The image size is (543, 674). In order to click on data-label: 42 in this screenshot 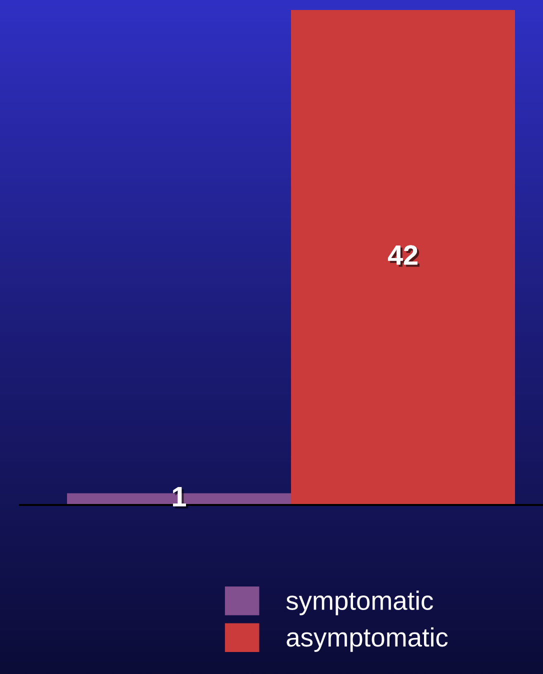, I will do `click(404, 256)`.